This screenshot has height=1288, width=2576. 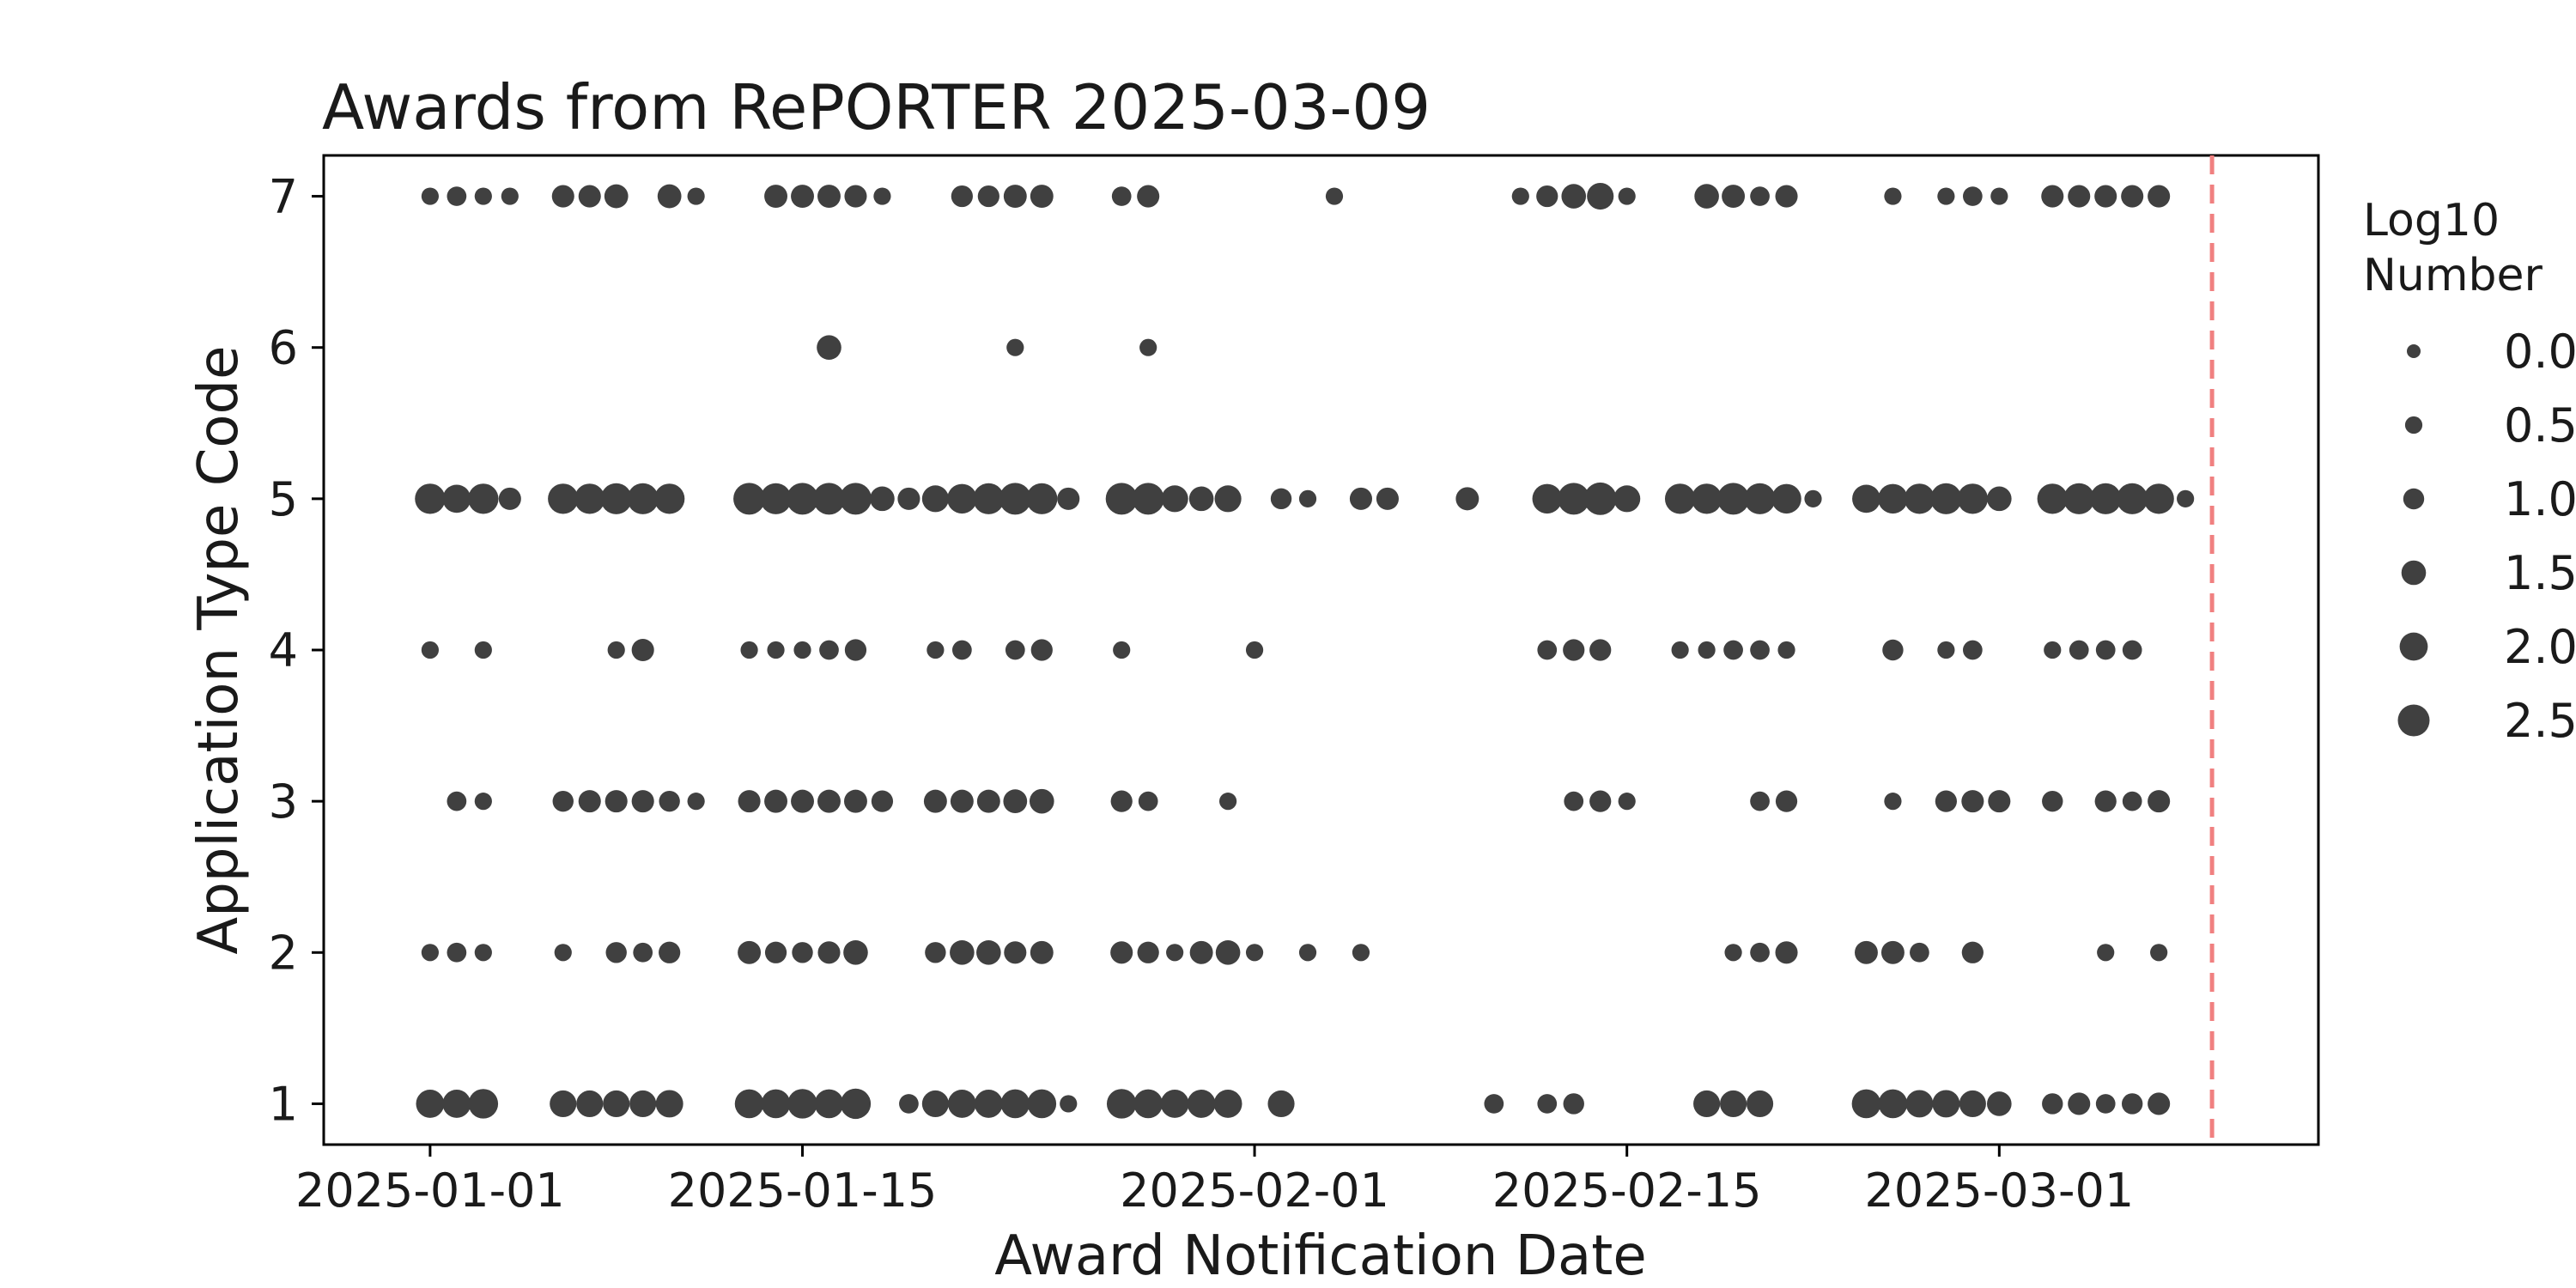 I want to click on legend-label: 2.5, so click(x=2540, y=721).